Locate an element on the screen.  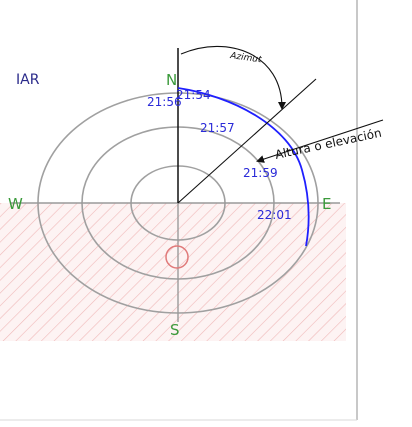
compass-north-label: N is located at coordinates (171, 80).